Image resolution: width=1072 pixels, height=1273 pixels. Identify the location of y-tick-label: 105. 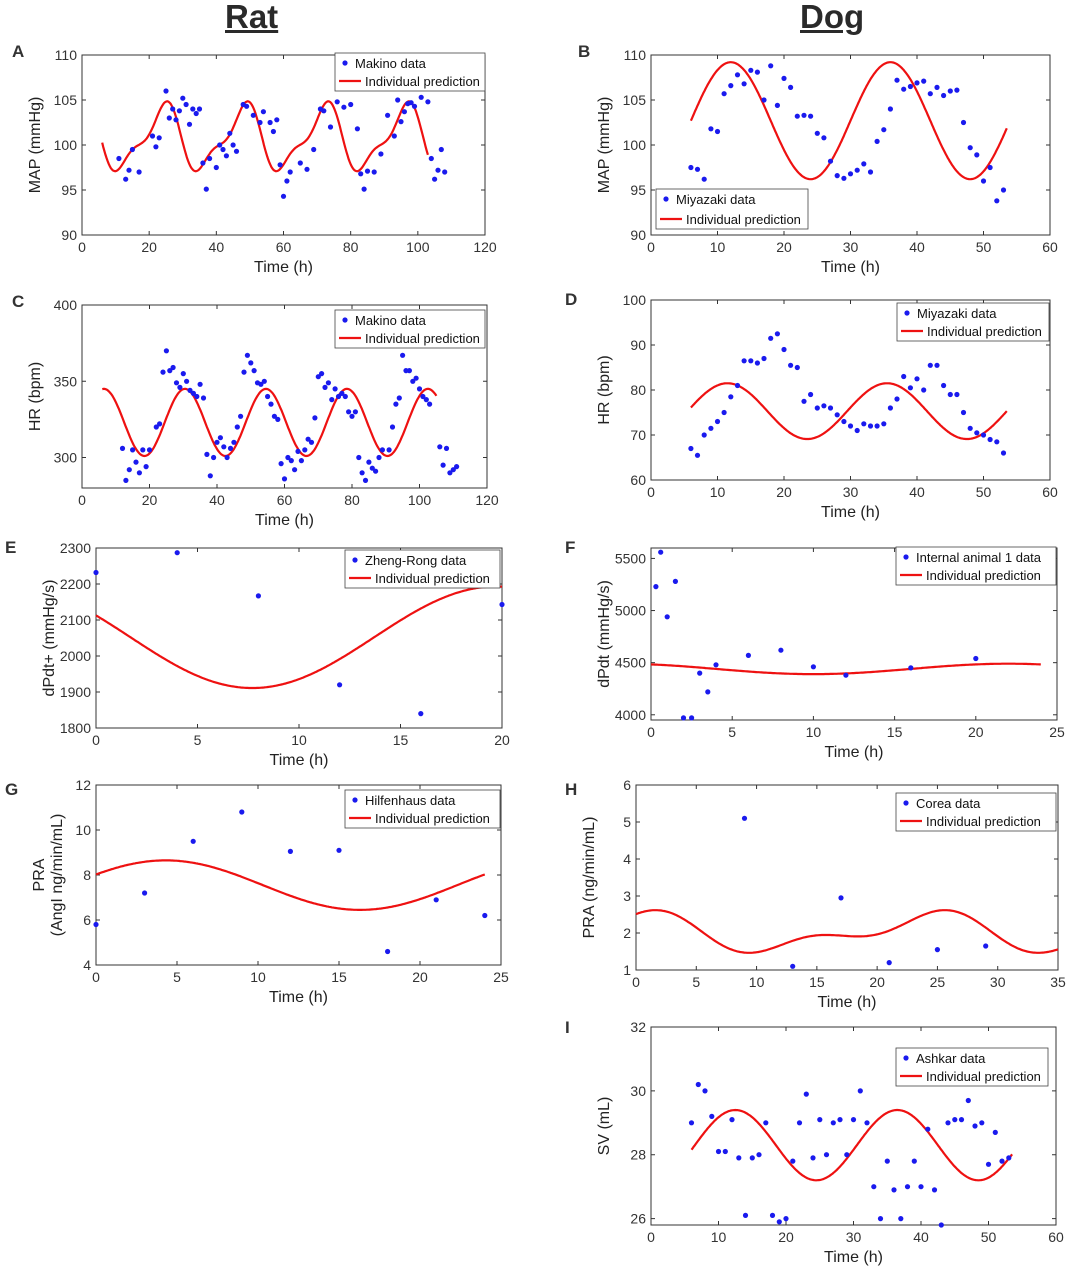
(66, 100).